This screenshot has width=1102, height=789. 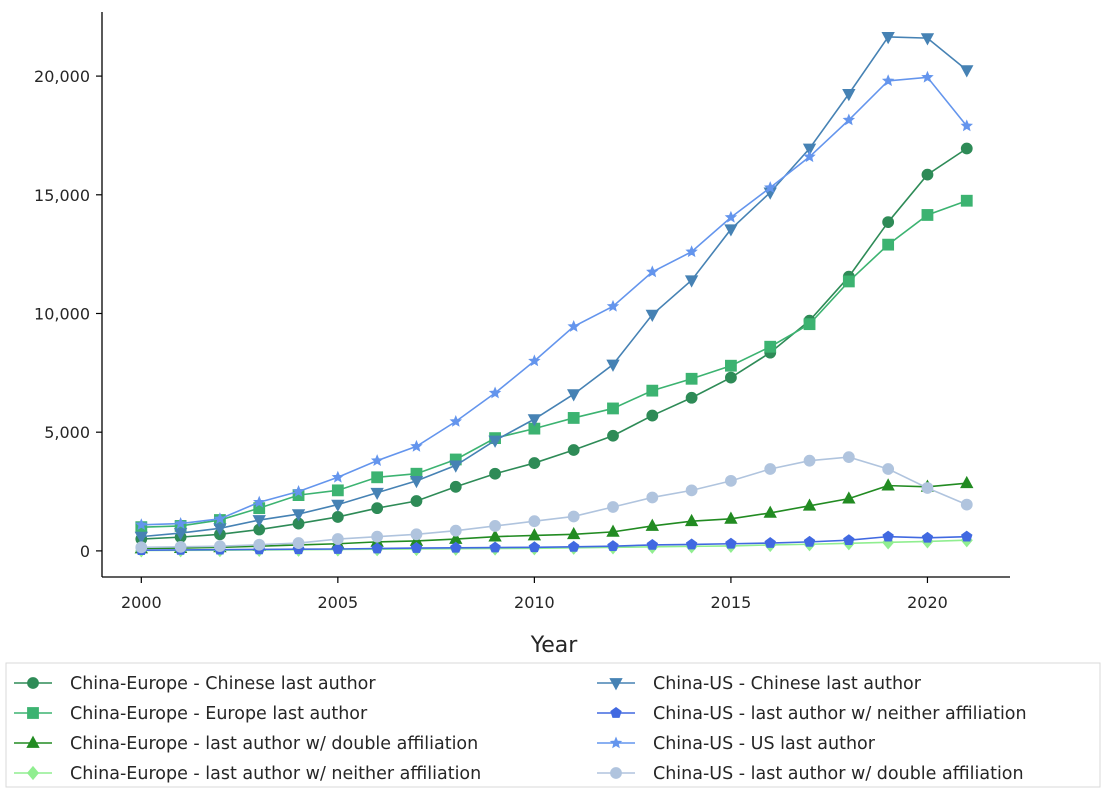 I want to click on series-china-us-last-author-w-neither-affiliation, so click(x=554, y=543).